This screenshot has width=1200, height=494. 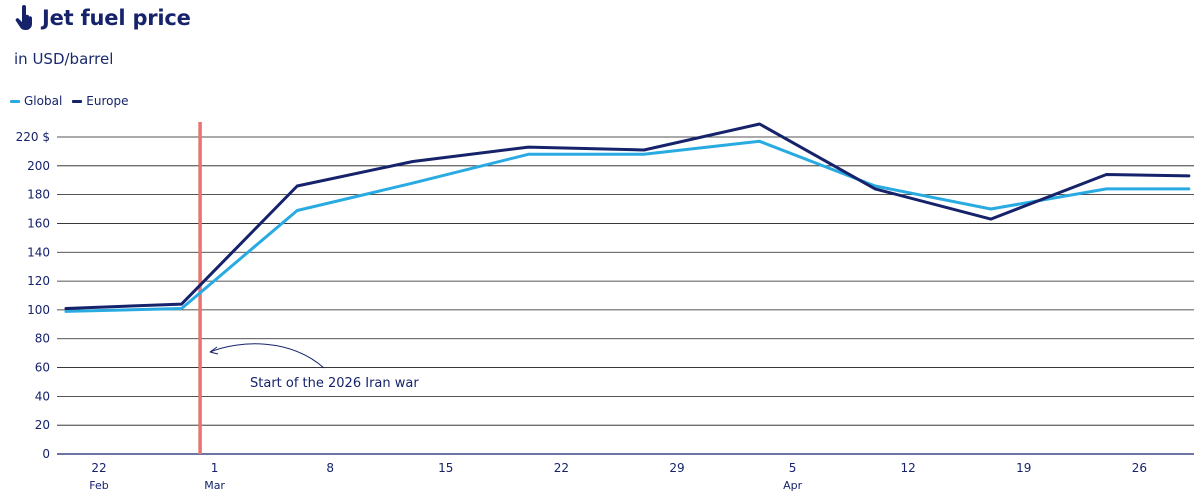 What do you see at coordinates (214, 350) in the screenshot?
I see `annotation-arrowhead` at bounding box center [214, 350].